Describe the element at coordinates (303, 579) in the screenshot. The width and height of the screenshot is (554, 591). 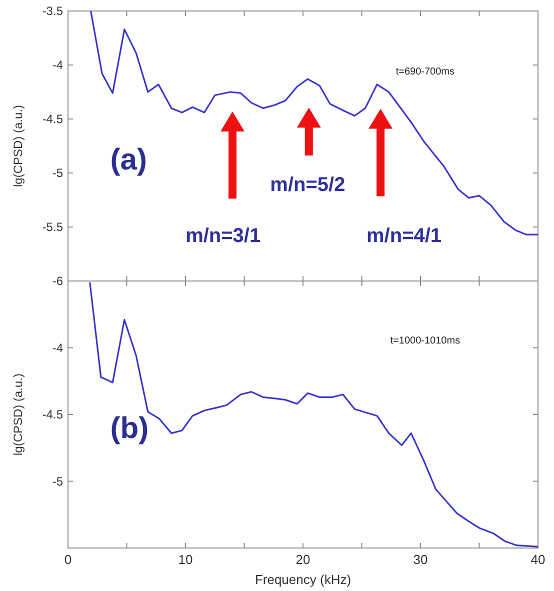
I see `x-axis-title: Frequency (kHz)` at that location.